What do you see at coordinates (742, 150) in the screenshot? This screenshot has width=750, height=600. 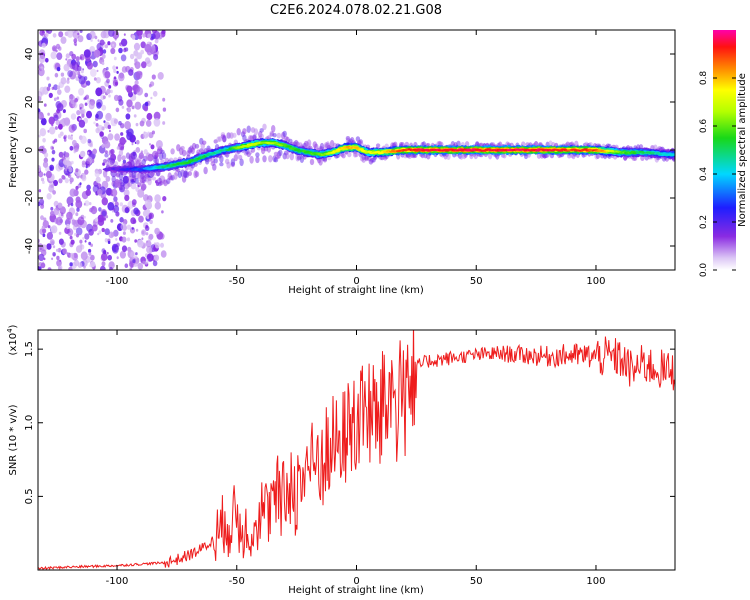 I see `colorbar-label: Normalized spectral amplitude` at bounding box center [742, 150].